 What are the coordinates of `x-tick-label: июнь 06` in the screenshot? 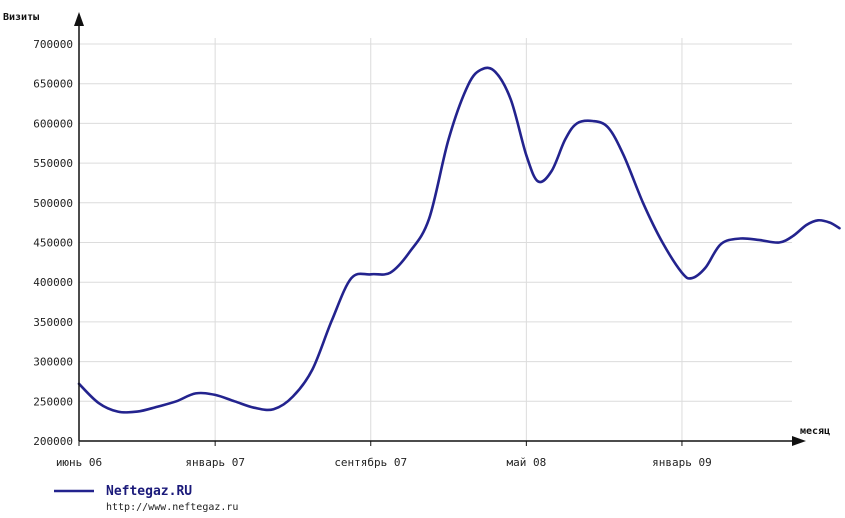 It's located at (79, 462).